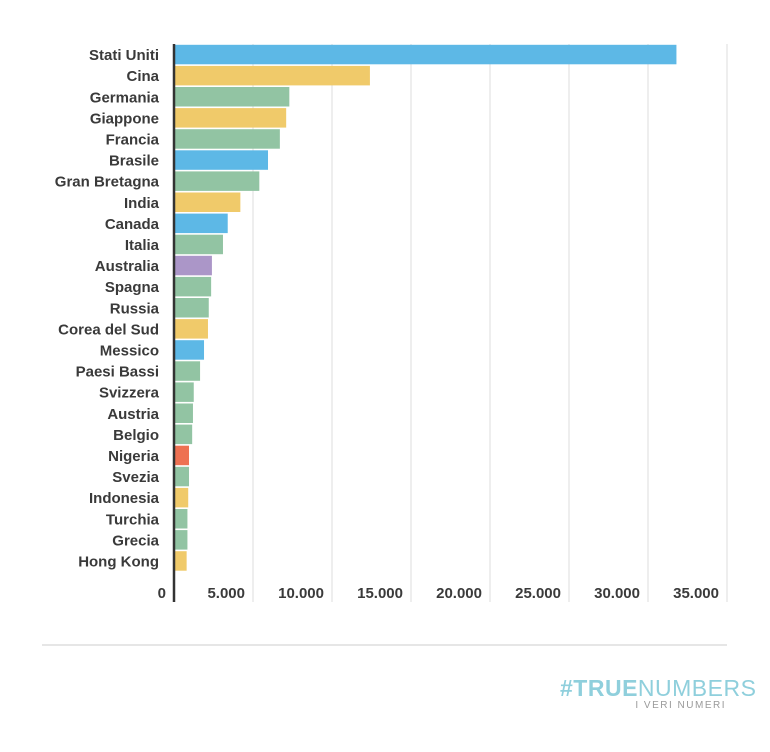 This screenshot has height=752, width=770. I want to click on category-label: Nigeria, so click(134, 456).